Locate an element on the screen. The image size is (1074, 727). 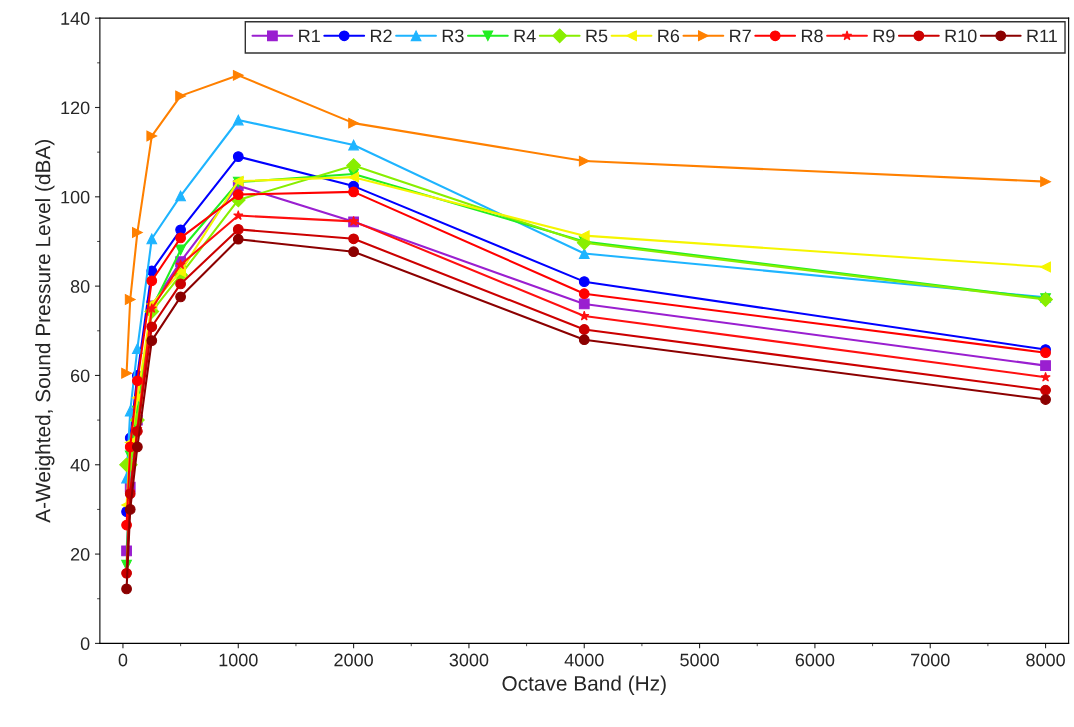
legend-label: R1 is located at coordinates (309, 36).